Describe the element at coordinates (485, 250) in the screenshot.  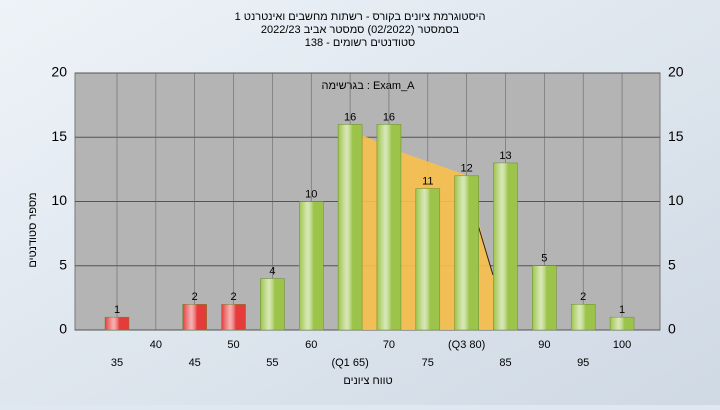
I see `quartile-line` at that location.